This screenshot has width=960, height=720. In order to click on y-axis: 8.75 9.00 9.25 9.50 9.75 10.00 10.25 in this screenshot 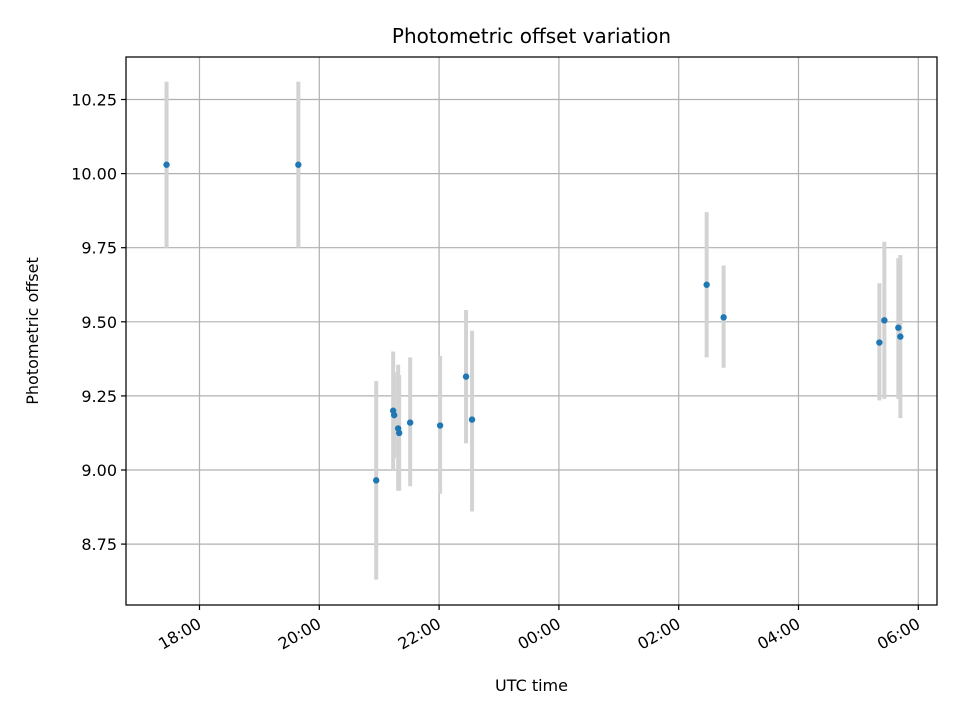, I will do `click(98, 322)`.